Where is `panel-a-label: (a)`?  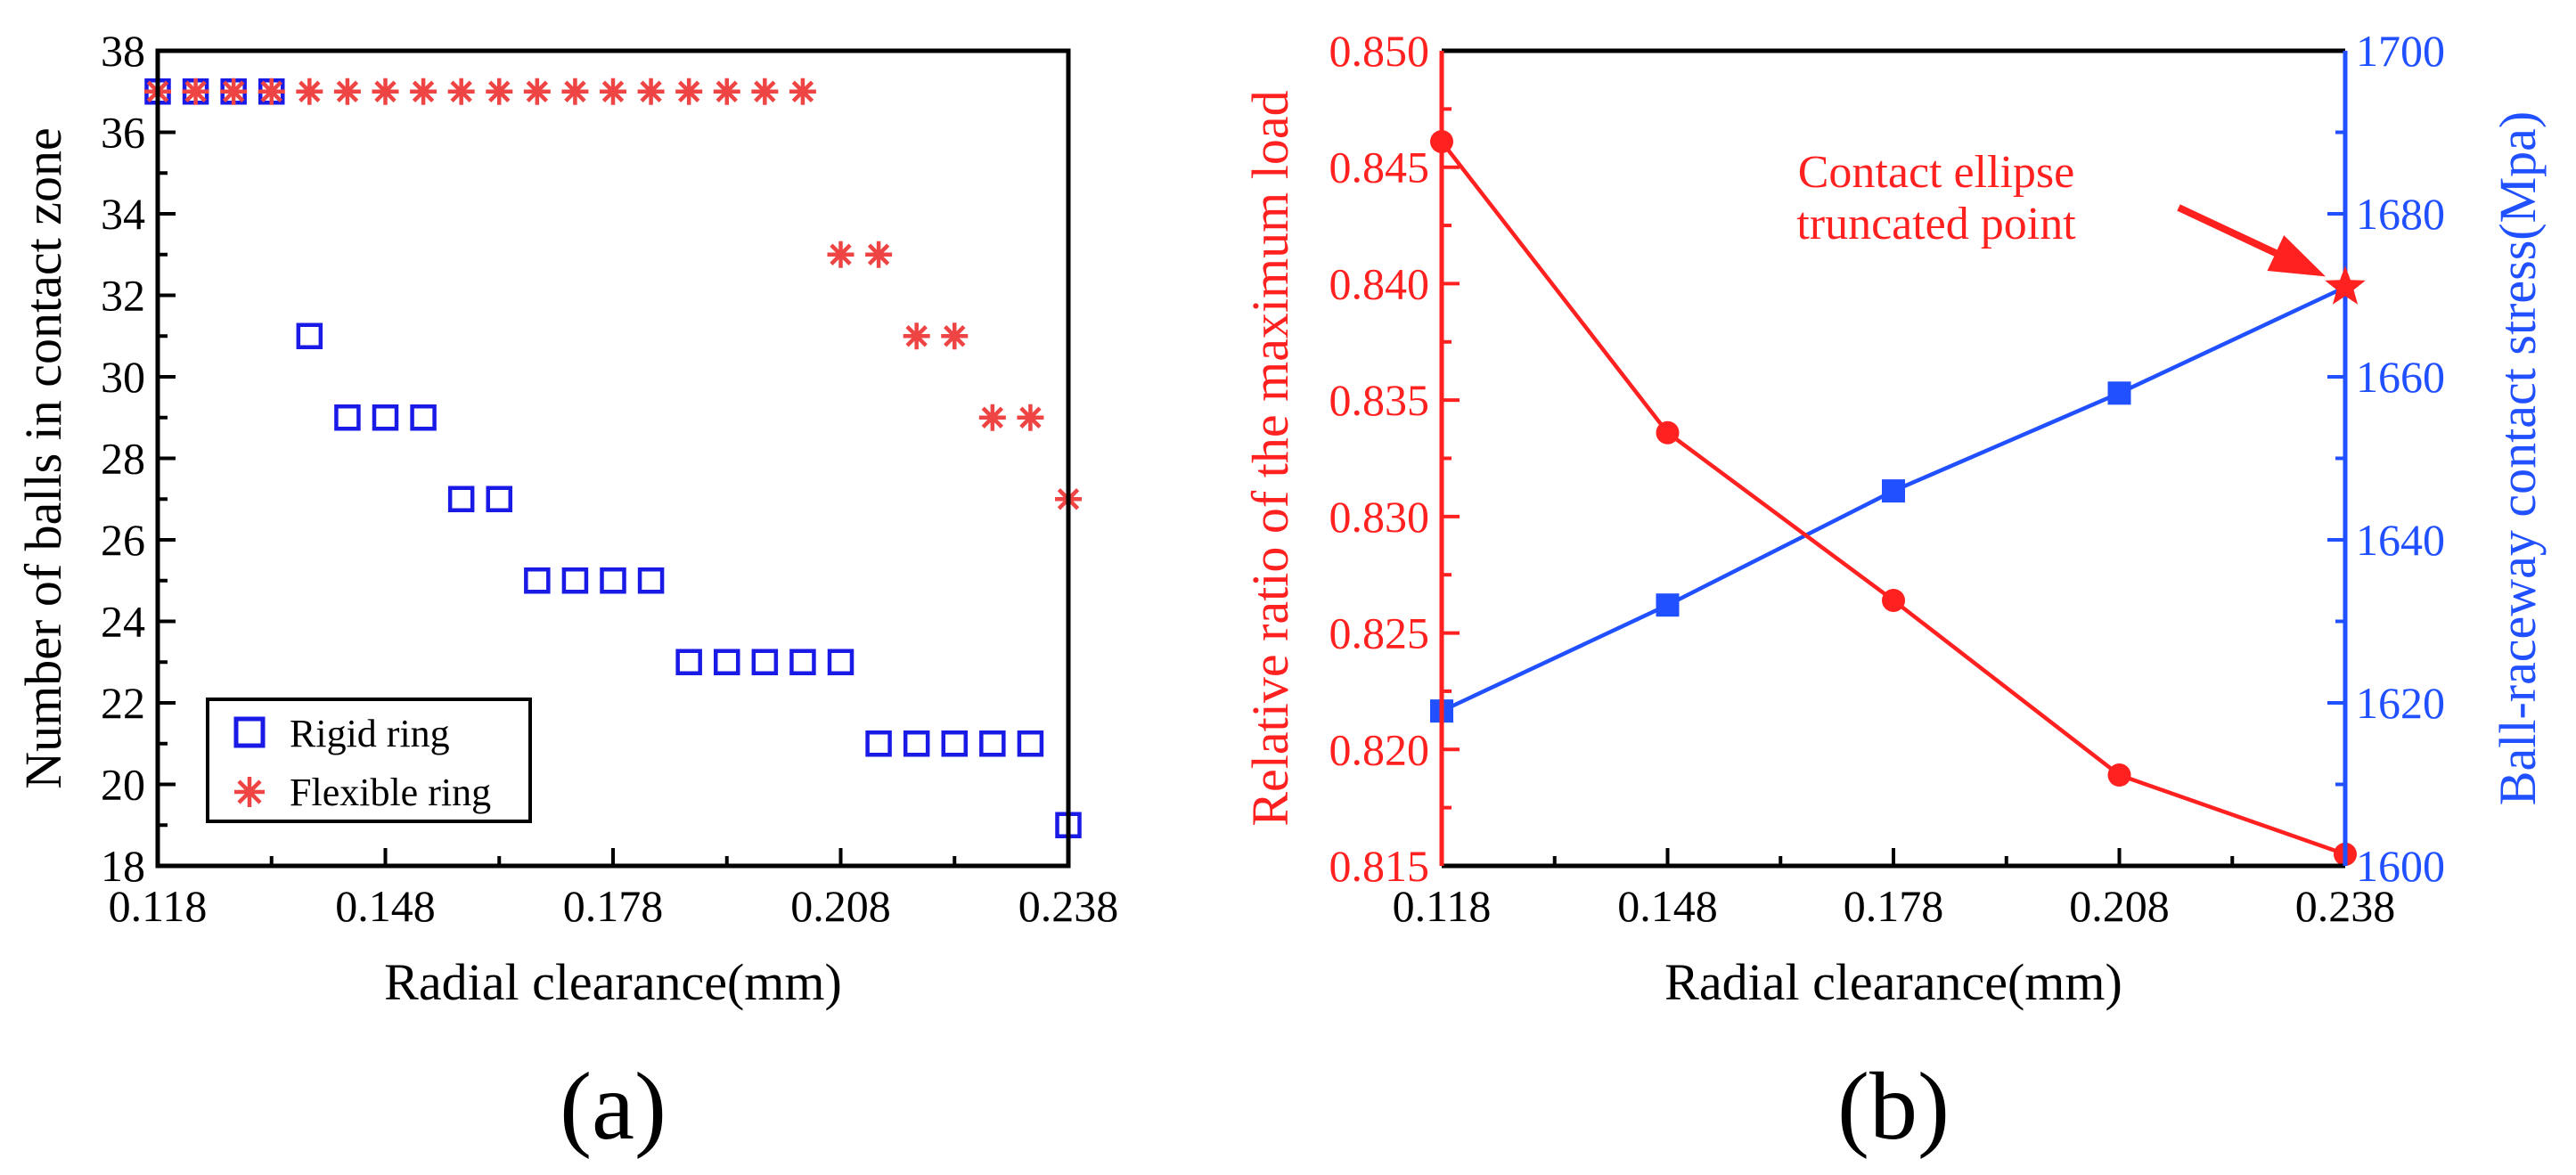
panel-a-label: (a) is located at coordinates (613, 1107).